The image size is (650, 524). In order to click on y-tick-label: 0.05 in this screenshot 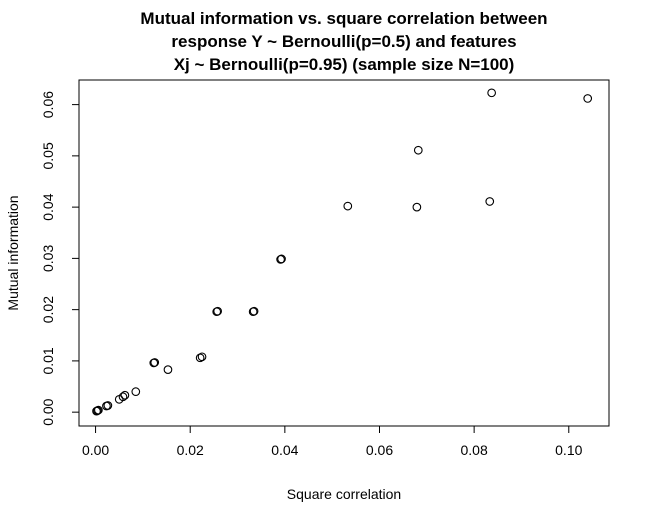, I will do `click(48, 155)`.